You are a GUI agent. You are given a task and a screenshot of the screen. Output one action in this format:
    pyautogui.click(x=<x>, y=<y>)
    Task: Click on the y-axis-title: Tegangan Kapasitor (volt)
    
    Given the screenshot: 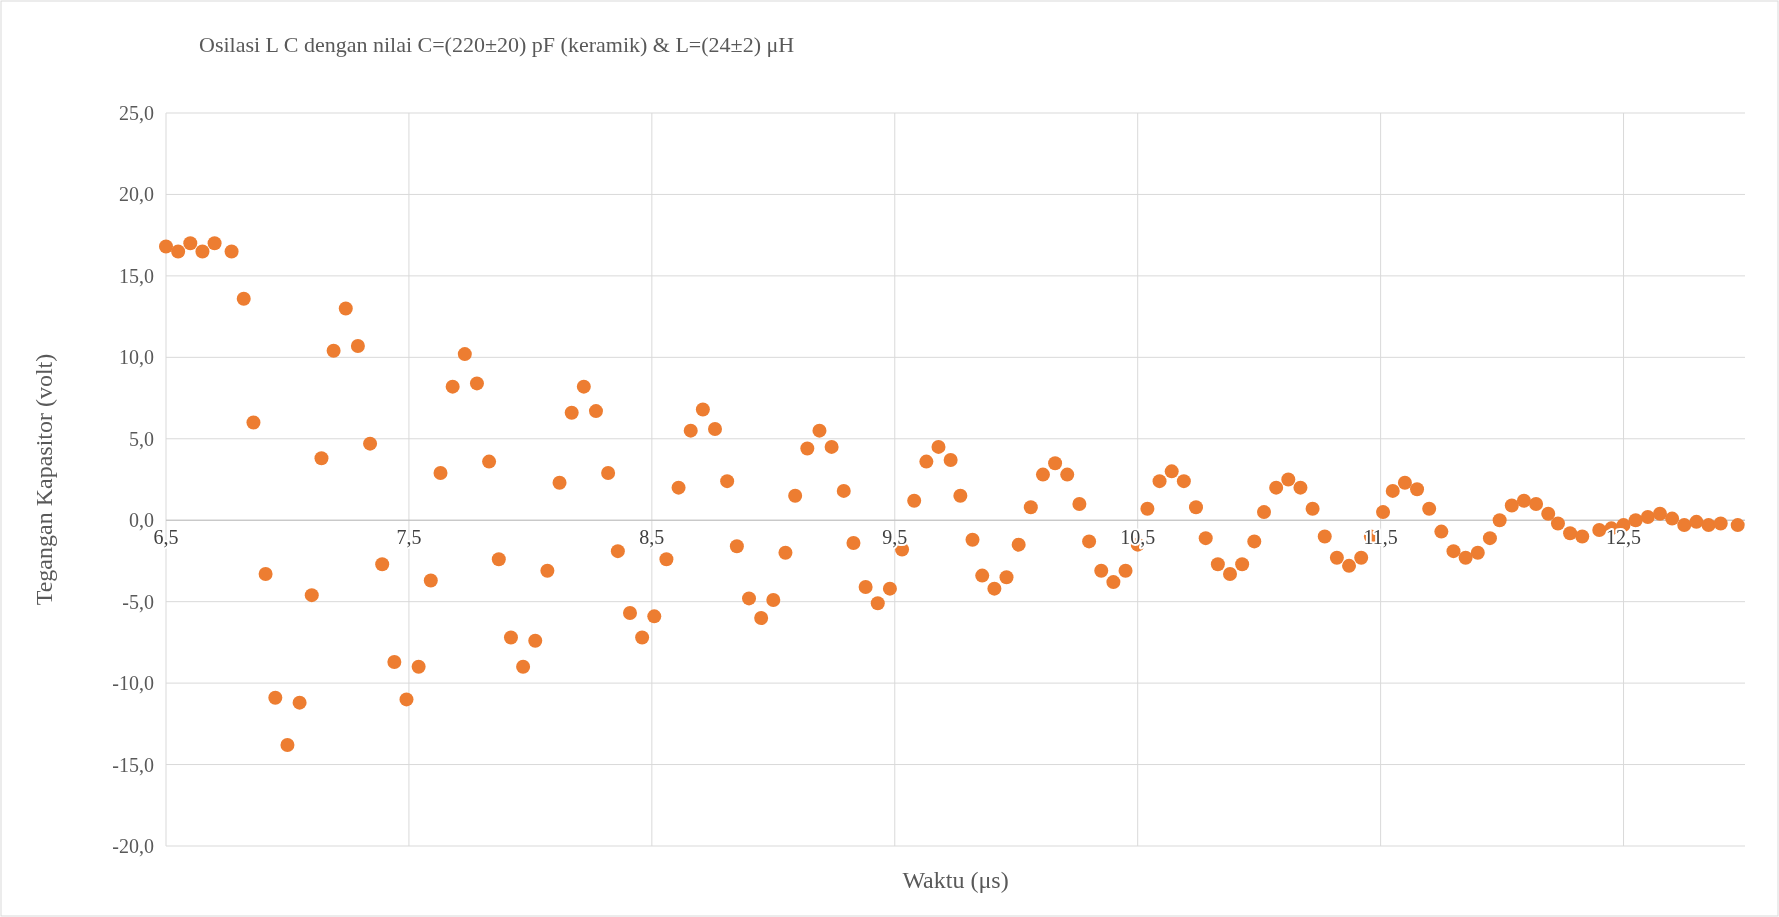 What is the action you would take?
    pyautogui.click(x=44, y=479)
    